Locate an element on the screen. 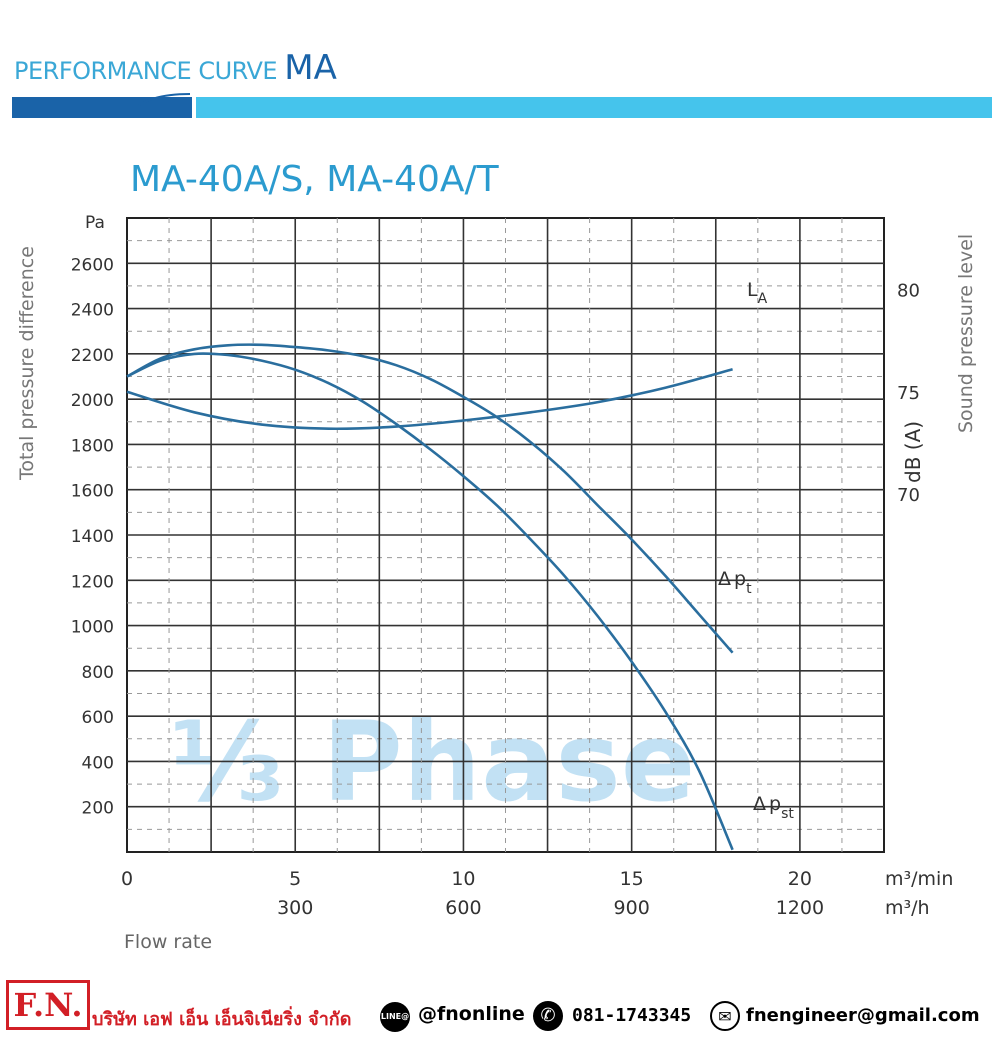  header-model-line: MA is located at coordinates (310, 68).